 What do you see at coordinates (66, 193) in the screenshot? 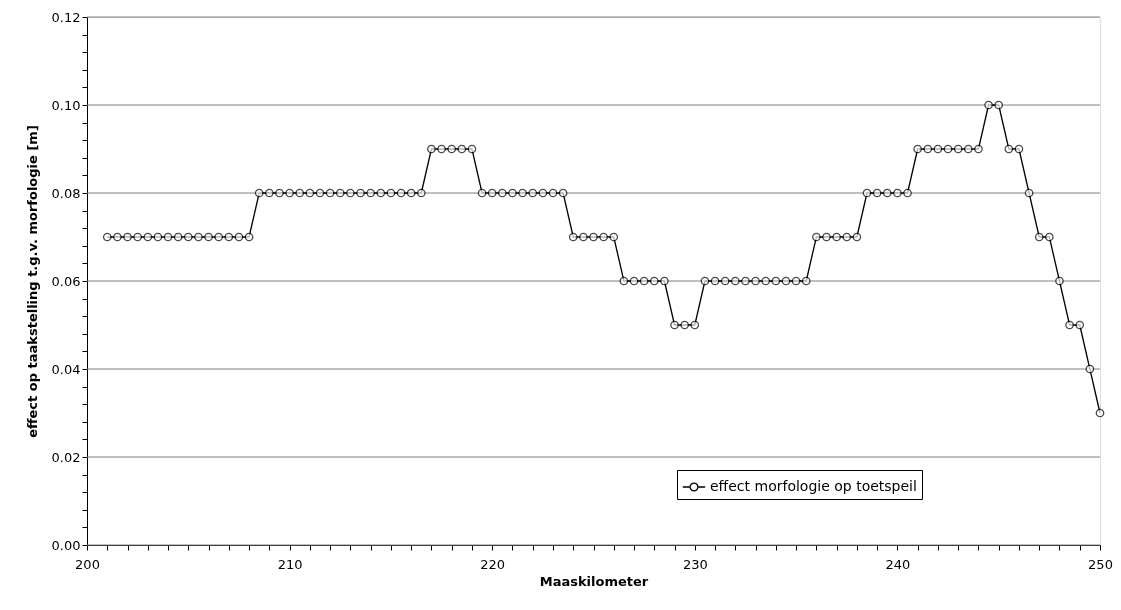
I see `y-tick-label: 0.08` at bounding box center [66, 193].